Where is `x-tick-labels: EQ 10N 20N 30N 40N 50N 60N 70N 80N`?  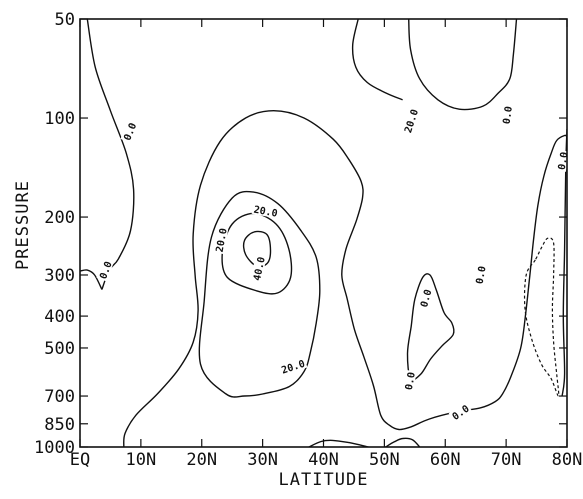 x-tick-labels: EQ 10N 20N 30N 40N 50N 60N 70N 80N is located at coordinates (326, 460).